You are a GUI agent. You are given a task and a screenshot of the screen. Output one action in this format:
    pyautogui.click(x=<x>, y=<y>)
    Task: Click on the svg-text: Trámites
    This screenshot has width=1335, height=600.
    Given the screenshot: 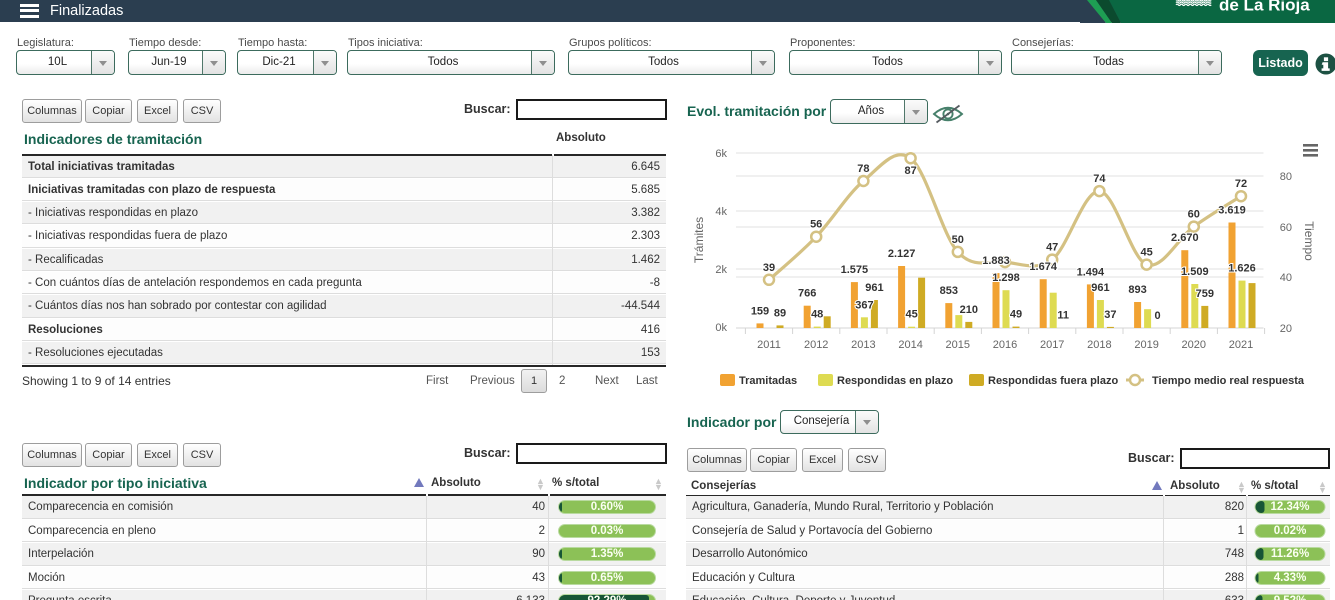 What is the action you would take?
    pyautogui.click(x=699, y=240)
    